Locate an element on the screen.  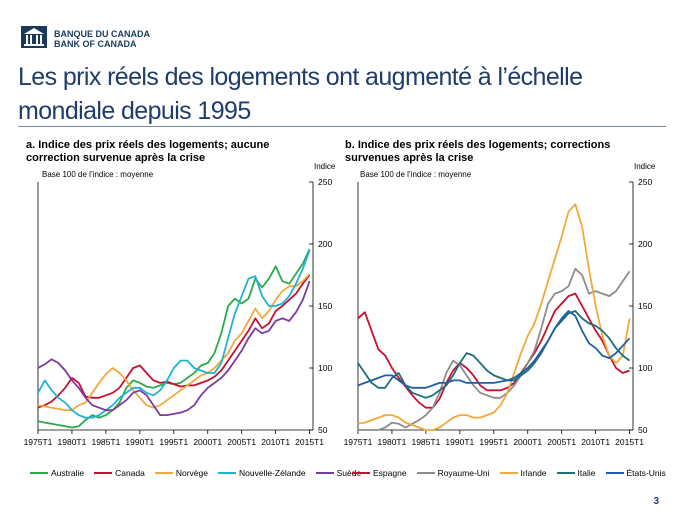
legend-item: Canada is located at coordinates (119, 473).